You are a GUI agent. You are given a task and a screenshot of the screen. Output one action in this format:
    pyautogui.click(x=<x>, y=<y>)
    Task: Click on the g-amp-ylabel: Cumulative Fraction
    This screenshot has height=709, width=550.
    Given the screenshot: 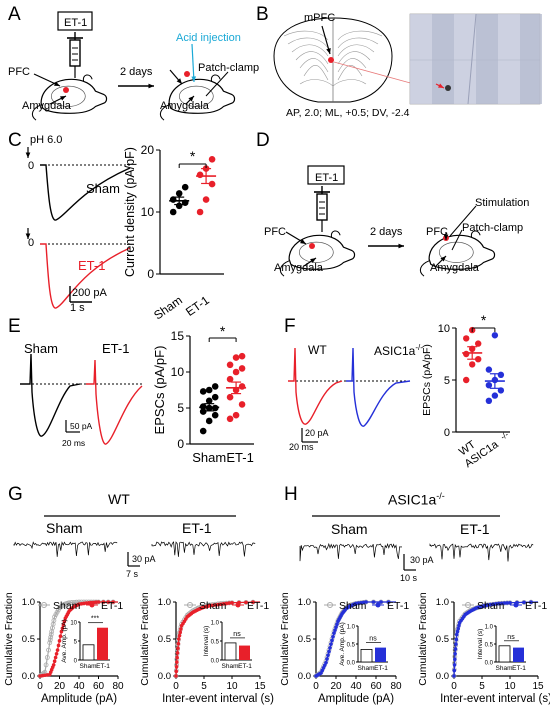 What is the action you would take?
    pyautogui.click(x=9, y=639)
    